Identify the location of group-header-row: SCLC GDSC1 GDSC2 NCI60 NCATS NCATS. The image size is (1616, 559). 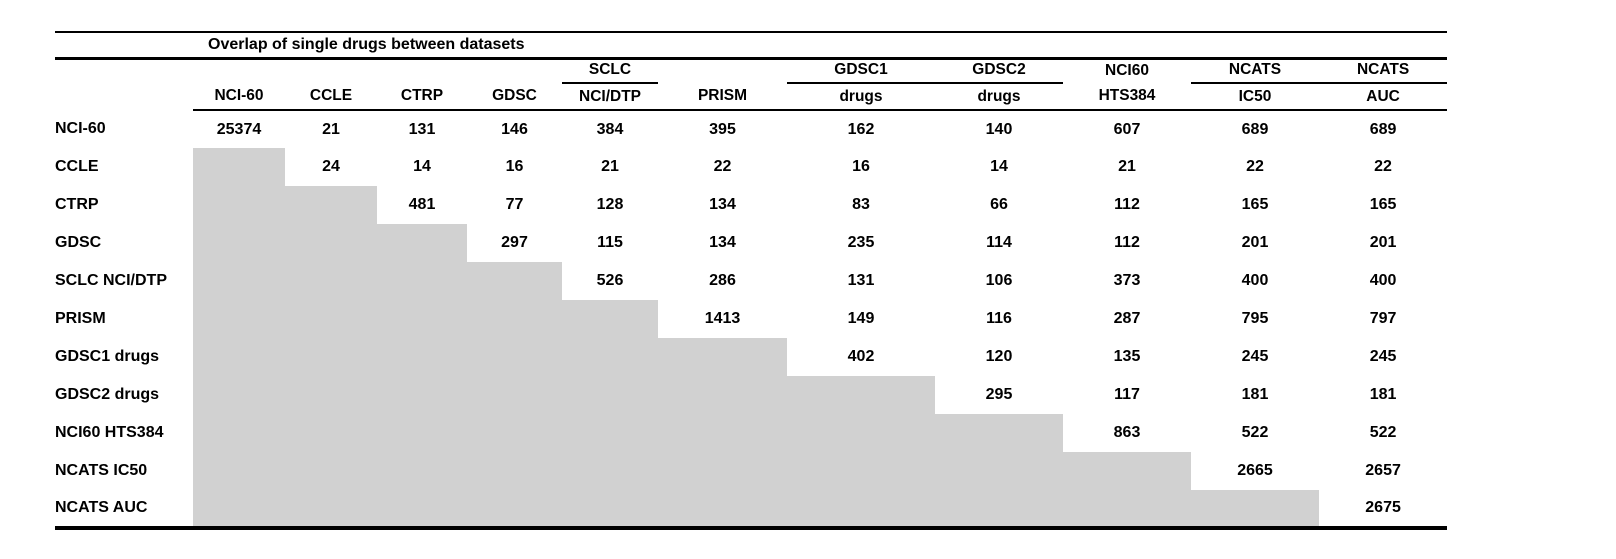
(751, 71).